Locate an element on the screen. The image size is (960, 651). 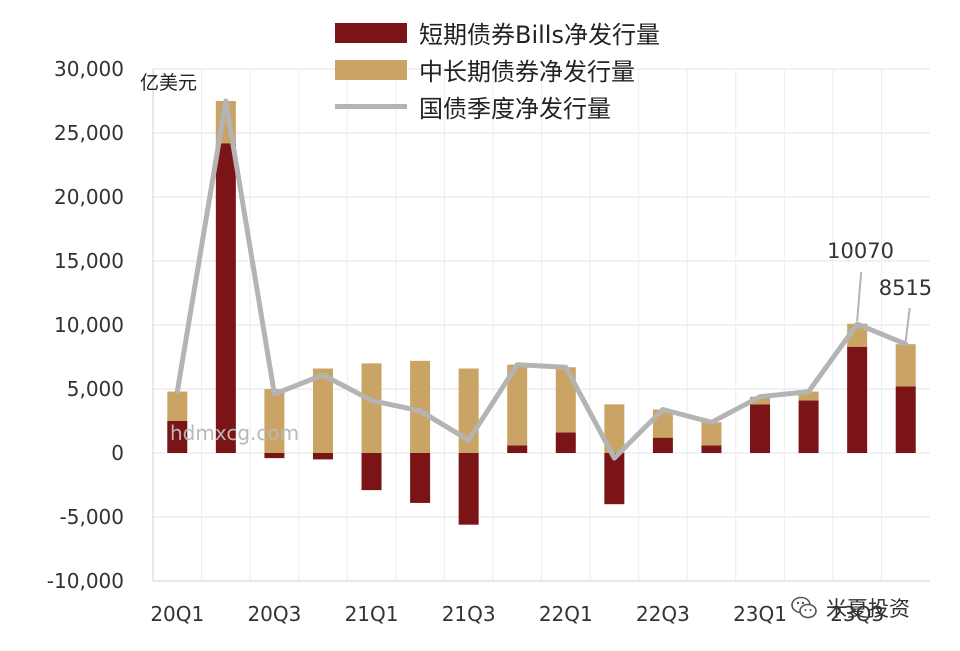
bar-notes-bonds-20Q1 is located at coordinates (177, 406).